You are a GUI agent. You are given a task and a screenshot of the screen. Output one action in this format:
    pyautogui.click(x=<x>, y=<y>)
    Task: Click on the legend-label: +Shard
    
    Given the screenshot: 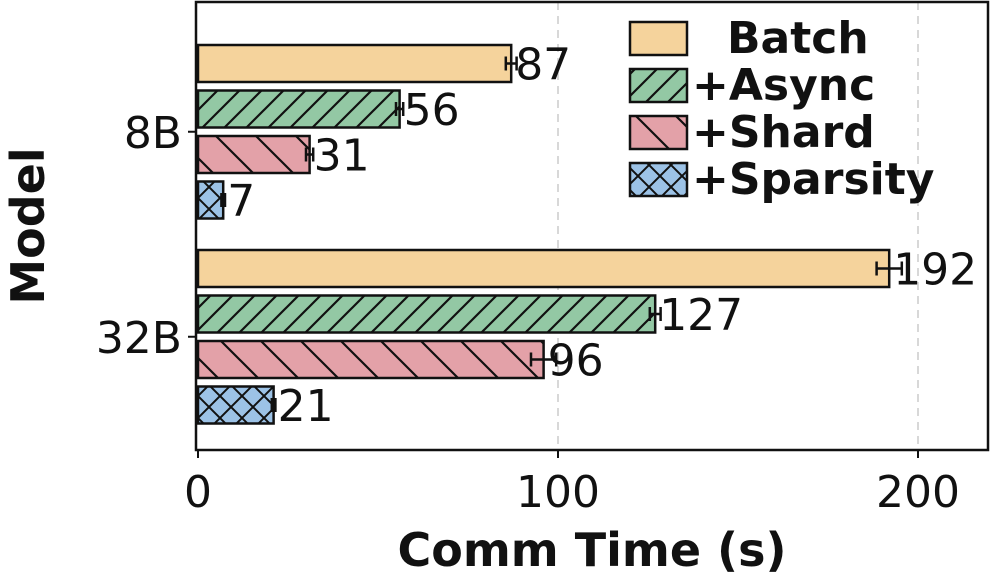 What is the action you would take?
    pyautogui.click(x=783, y=132)
    